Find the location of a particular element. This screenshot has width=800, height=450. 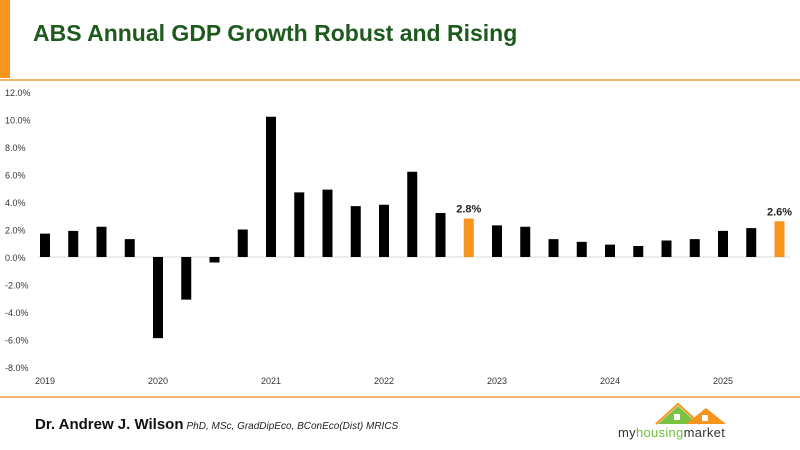

y-tick-label: -6.0% is located at coordinates (17, 341).